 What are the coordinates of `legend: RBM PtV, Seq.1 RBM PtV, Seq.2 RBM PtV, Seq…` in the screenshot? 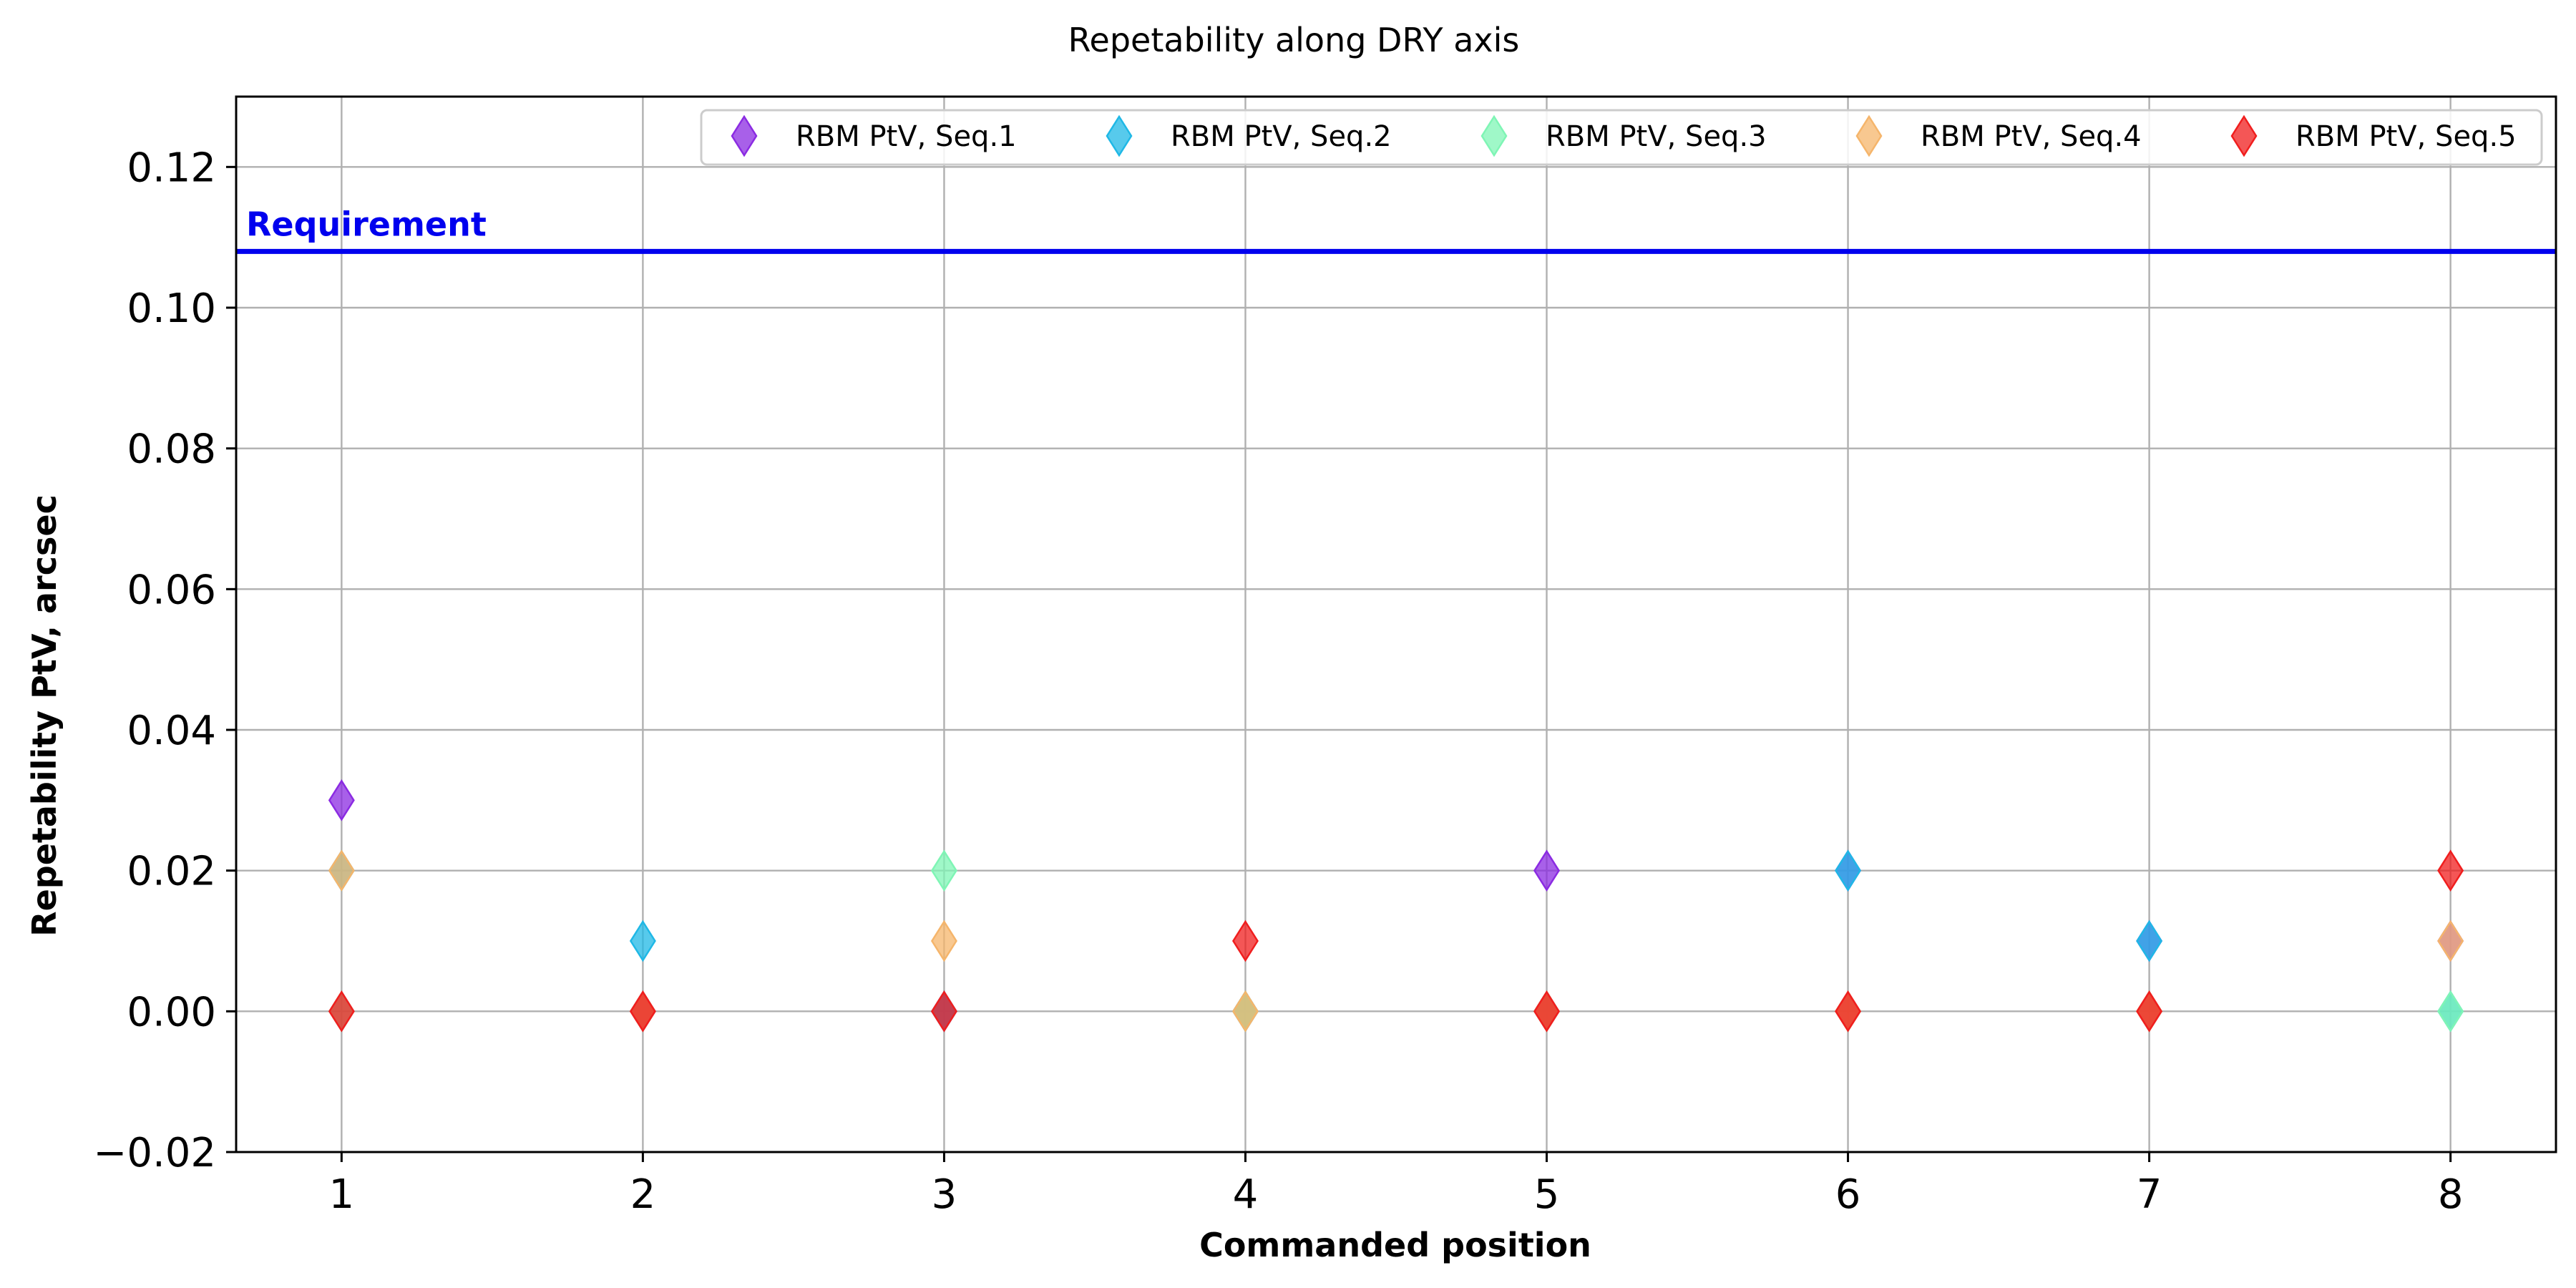 It's located at (1621, 137).